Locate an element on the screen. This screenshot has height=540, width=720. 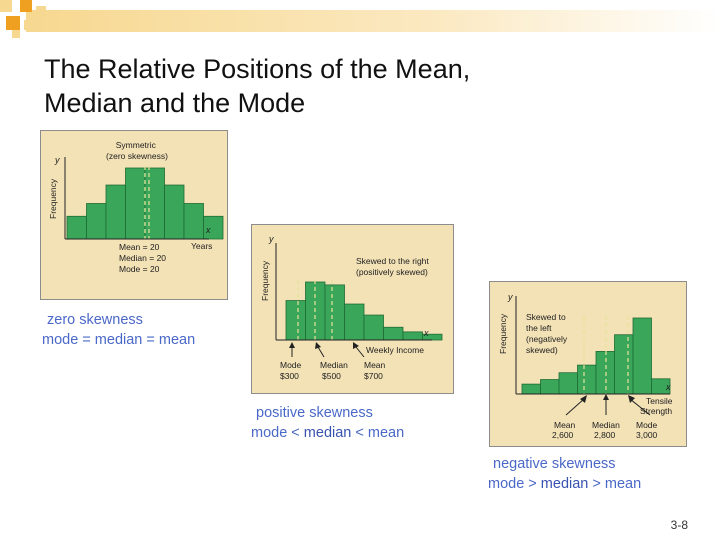
symmetric-bars is located at coordinates (145, 203).